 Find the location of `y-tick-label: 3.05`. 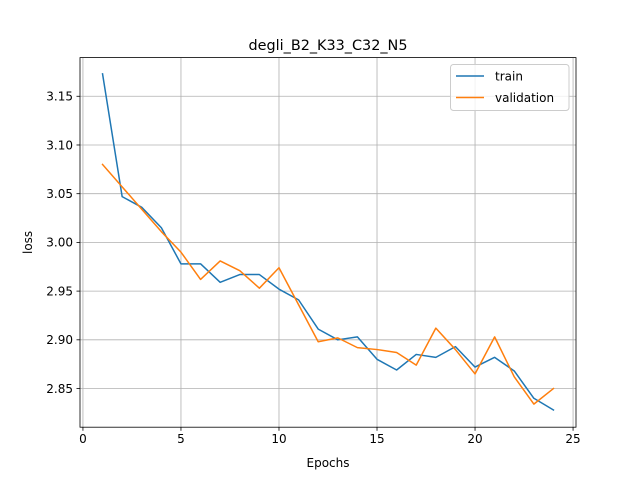

y-tick-label: 3.05 is located at coordinates (59, 194).